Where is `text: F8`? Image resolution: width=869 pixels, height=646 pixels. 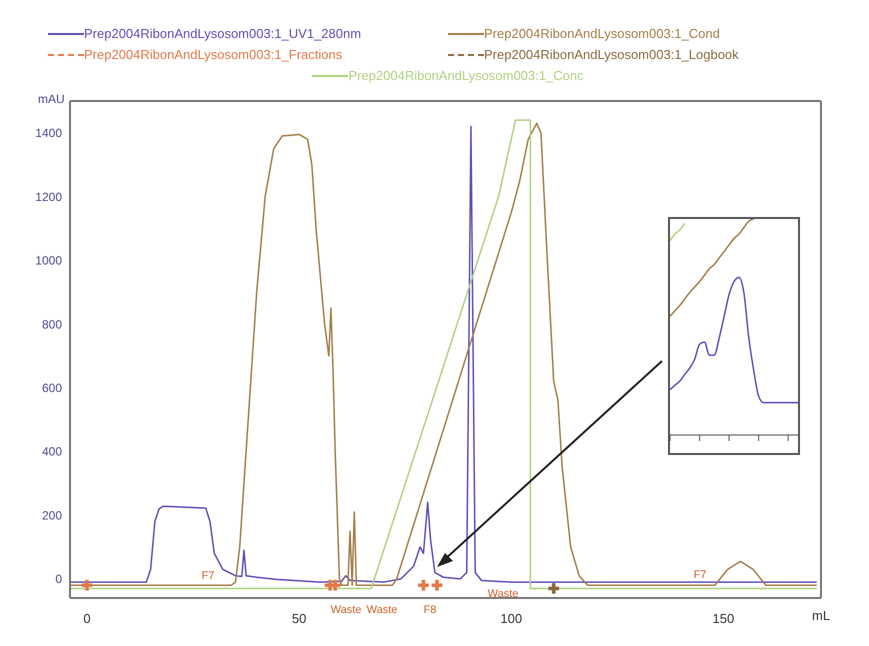
text: F8 is located at coordinates (430, 610).